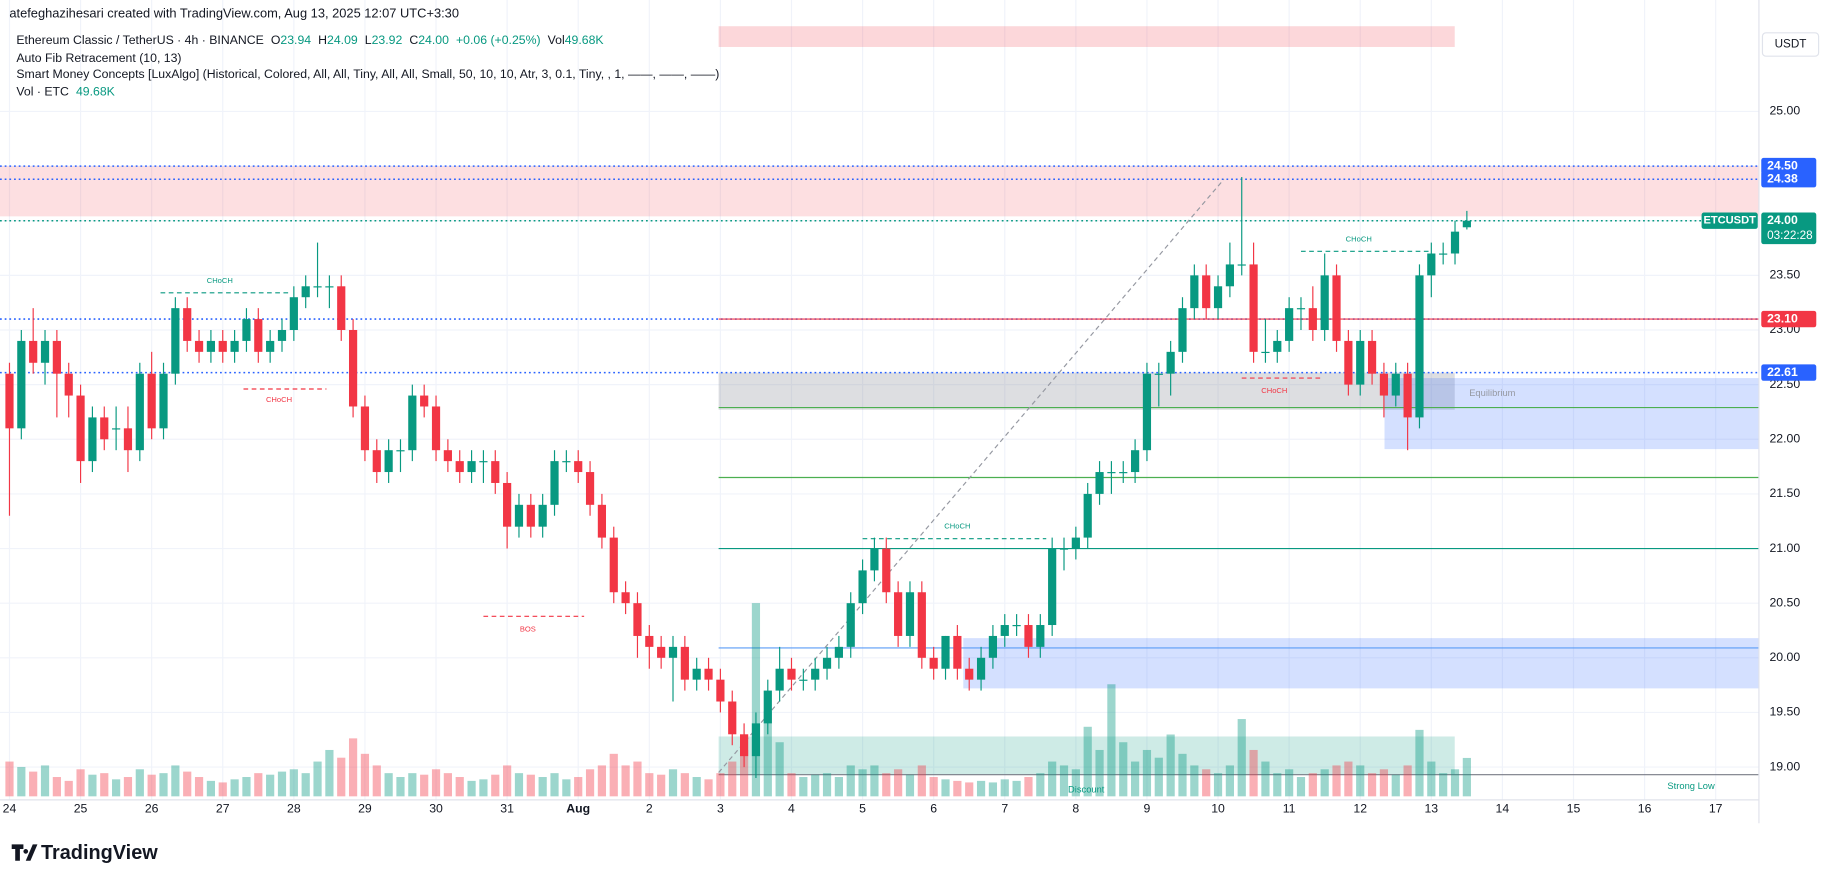 Image resolution: width=1835 pixels, height=883 pixels. I want to click on y-tick-label: 20.50, so click(1784, 602).